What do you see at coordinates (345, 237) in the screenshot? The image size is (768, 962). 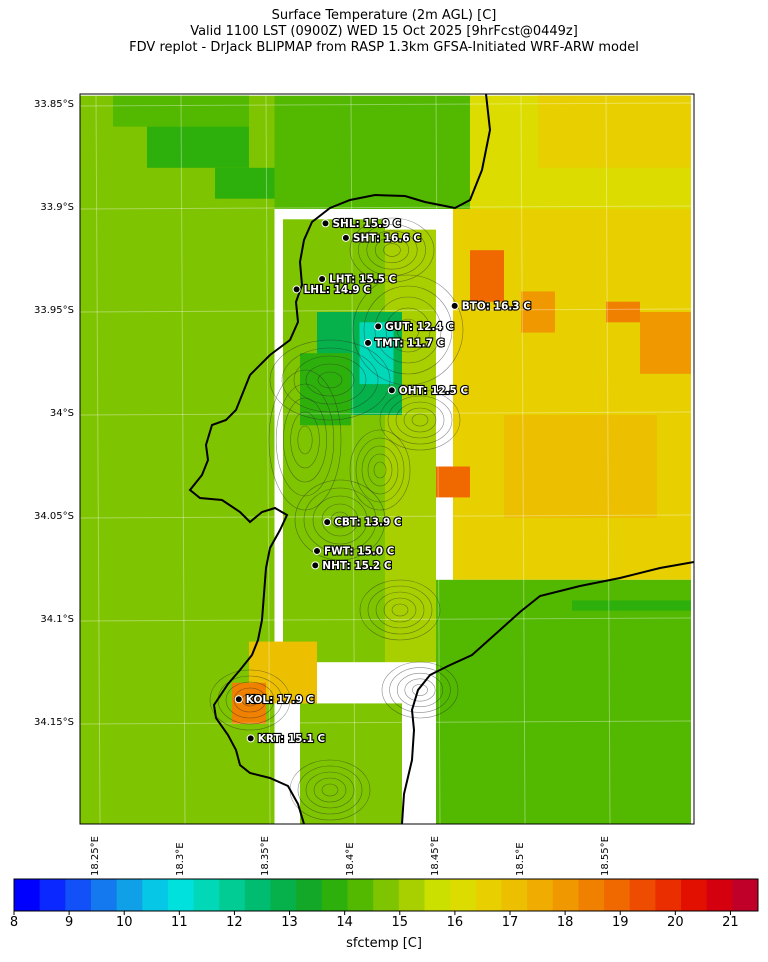 I see `station-dot-sht` at bounding box center [345, 237].